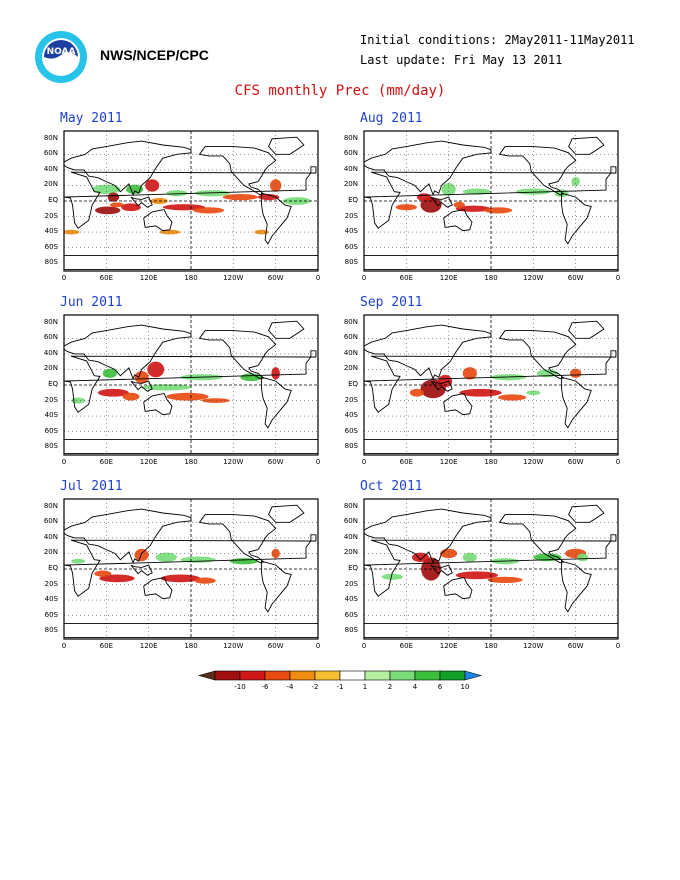 The height and width of the screenshot is (880, 680). I want to click on panel-title-3: Jun 2011, so click(91, 302).